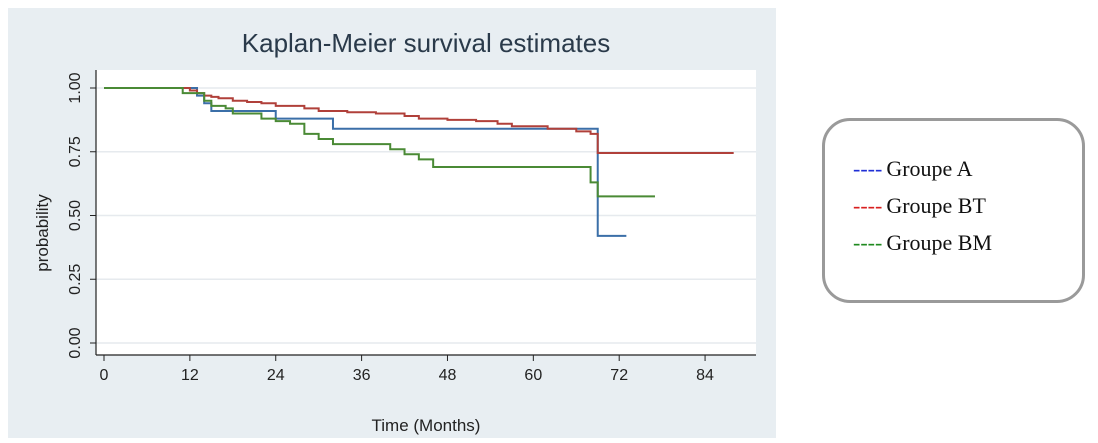 Image resolution: width=1098 pixels, height=443 pixels. Describe the element at coordinates (448, 375) in the screenshot. I see `x-tick-label: 48` at that location.